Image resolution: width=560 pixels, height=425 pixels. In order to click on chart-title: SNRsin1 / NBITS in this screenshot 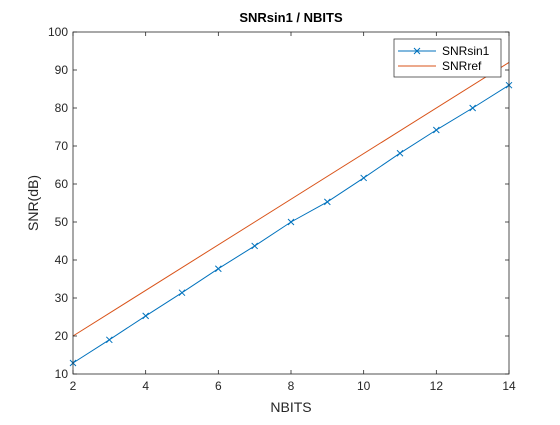, I will do `click(291, 17)`.